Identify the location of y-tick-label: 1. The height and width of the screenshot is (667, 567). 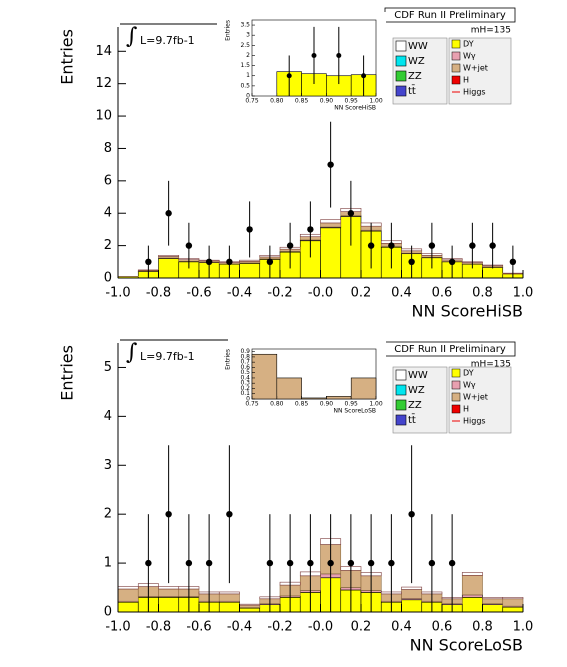
(108, 563).